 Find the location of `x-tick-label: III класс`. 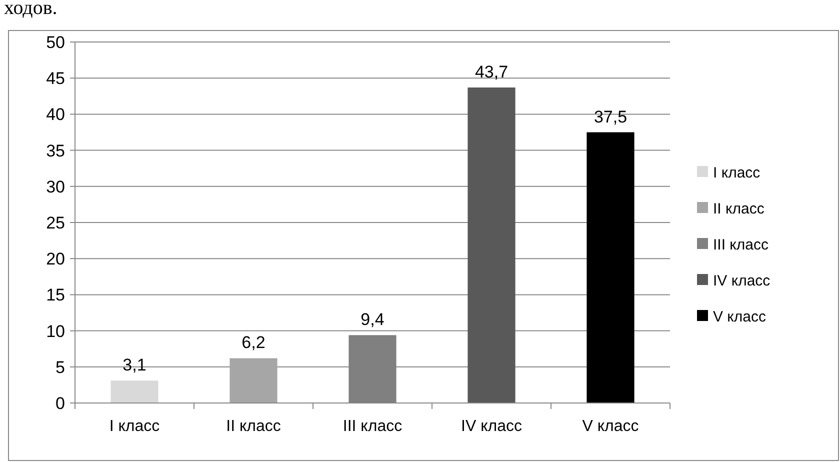

x-tick-label: III класс is located at coordinates (372, 426).